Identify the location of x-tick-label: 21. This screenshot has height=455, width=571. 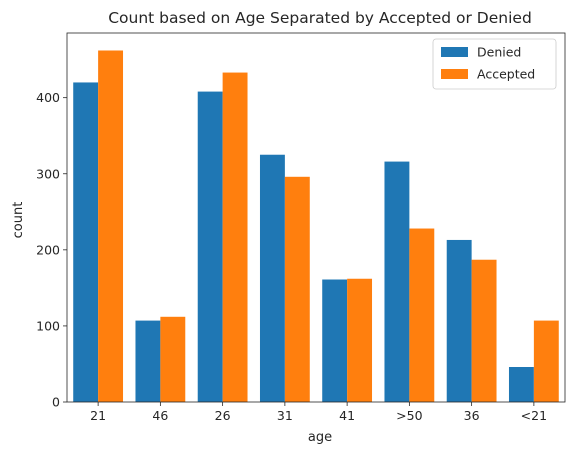
(98, 415).